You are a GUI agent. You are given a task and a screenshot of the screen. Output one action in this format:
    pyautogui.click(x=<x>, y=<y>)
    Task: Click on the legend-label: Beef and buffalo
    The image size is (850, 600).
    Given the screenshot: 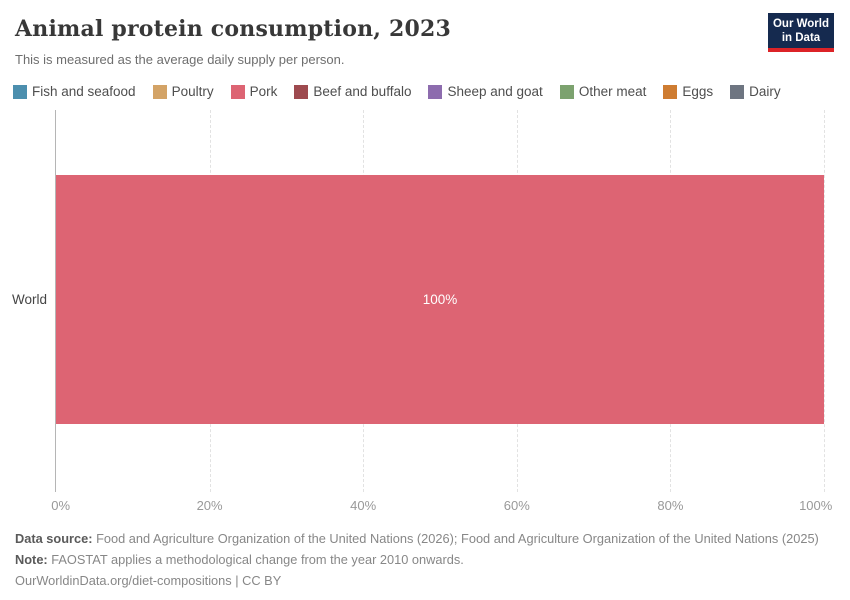 What is the action you would take?
    pyautogui.click(x=362, y=91)
    